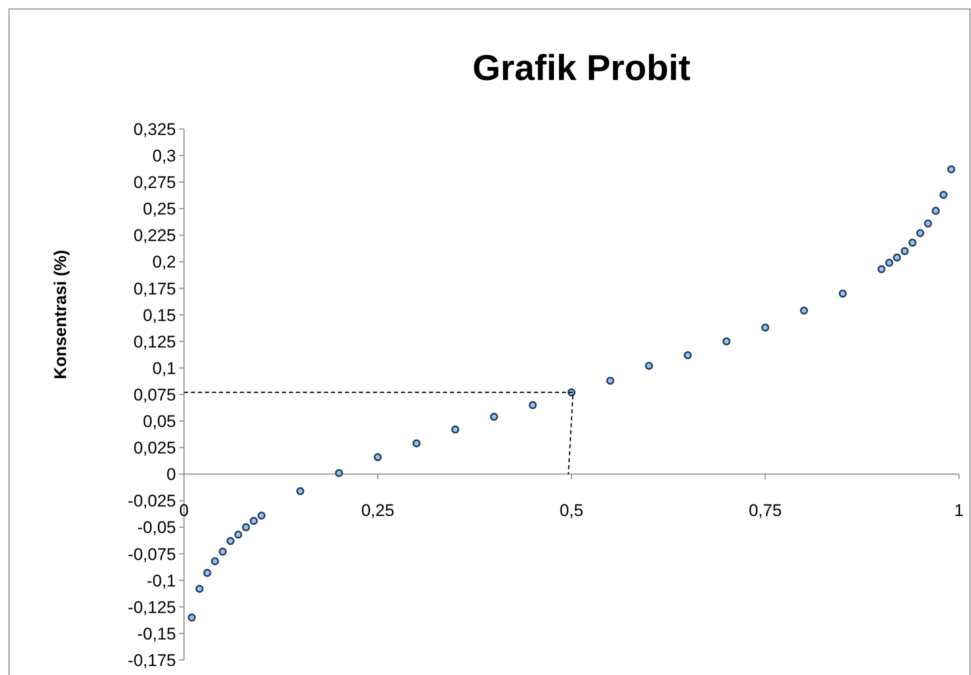 The width and height of the screenshot is (971, 675). I want to click on y-tick-label: -0,15, so click(156, 634).